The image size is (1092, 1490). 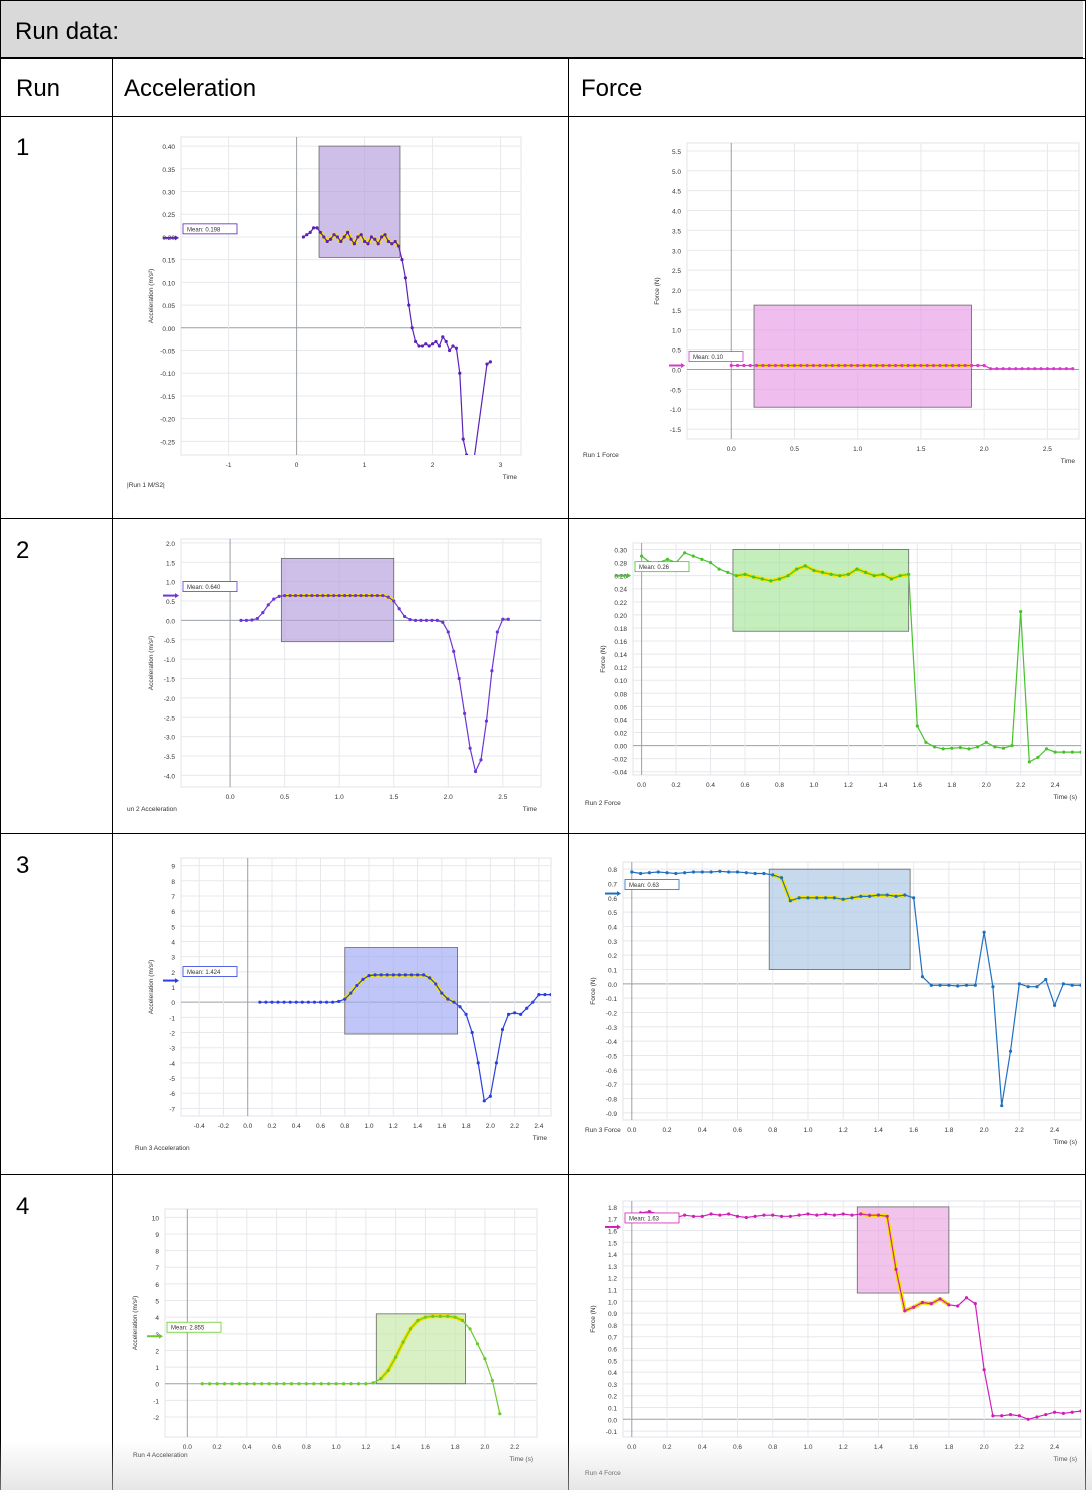 I want to click on y-tick-label: 10, so click(x=156, y=1218).